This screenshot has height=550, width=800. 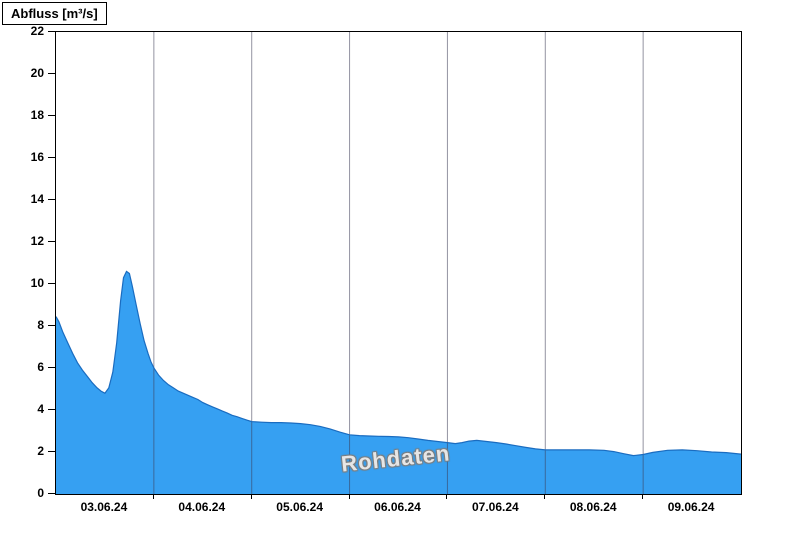 I want to click on y-axis-label: 18, so click(x=37, y=115).